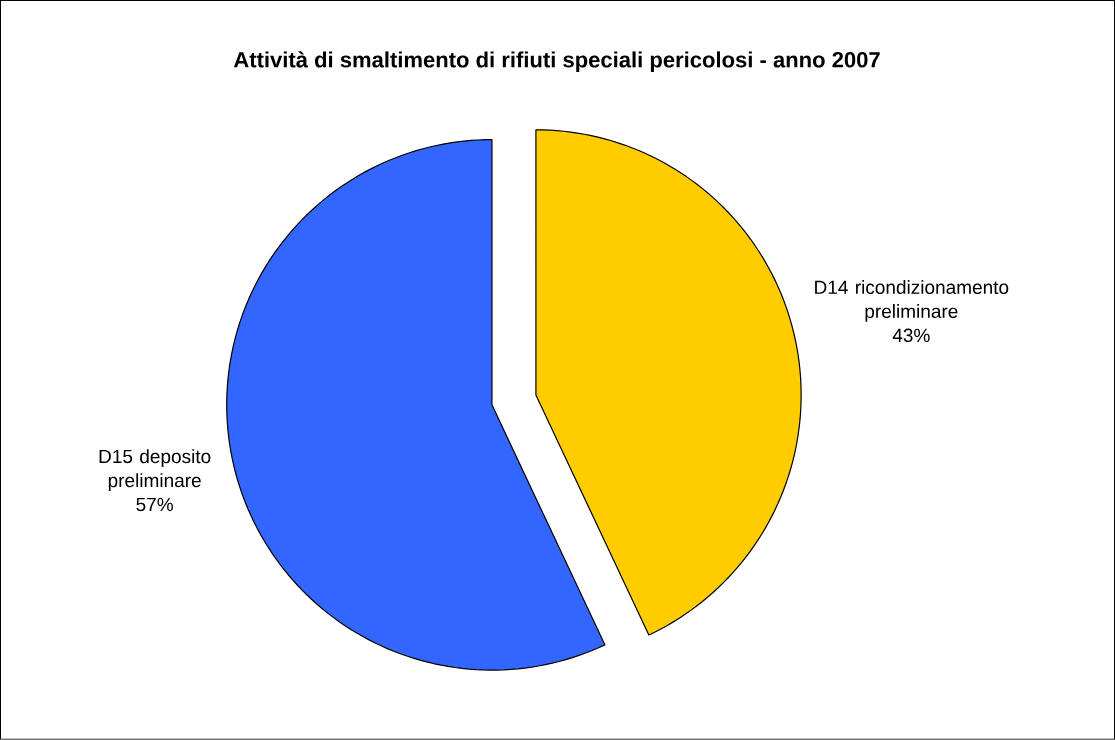 The height and width of the screenshot is (740, 1115). Describe the element at coordinates (911, 335) in the screenshot. I see `data-label: 43%` at that location.